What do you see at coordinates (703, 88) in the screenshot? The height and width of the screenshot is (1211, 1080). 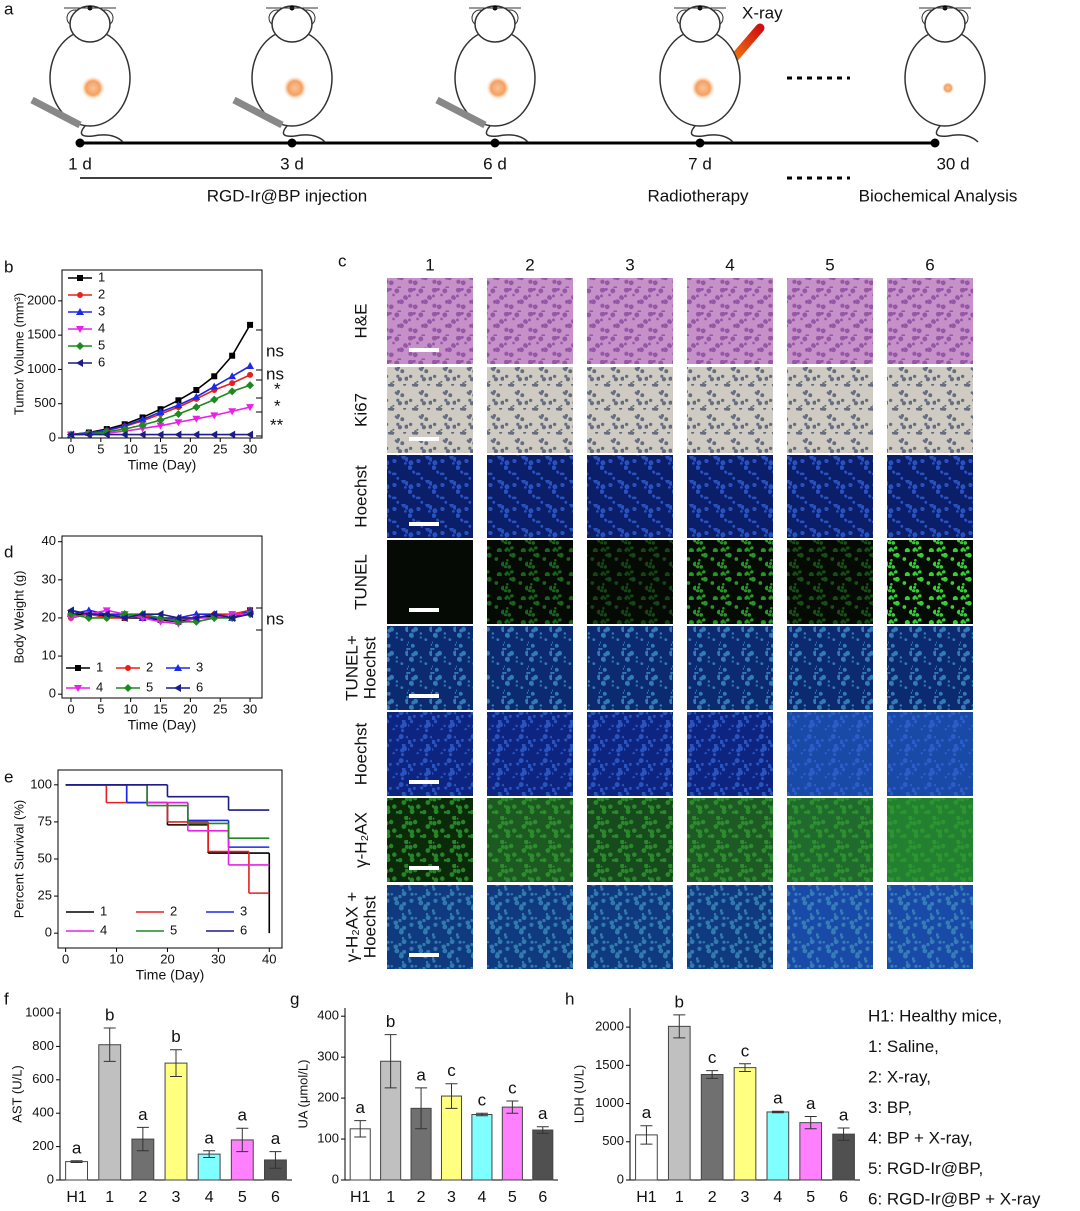 I see `tumor` at bounding box center [703, 88].